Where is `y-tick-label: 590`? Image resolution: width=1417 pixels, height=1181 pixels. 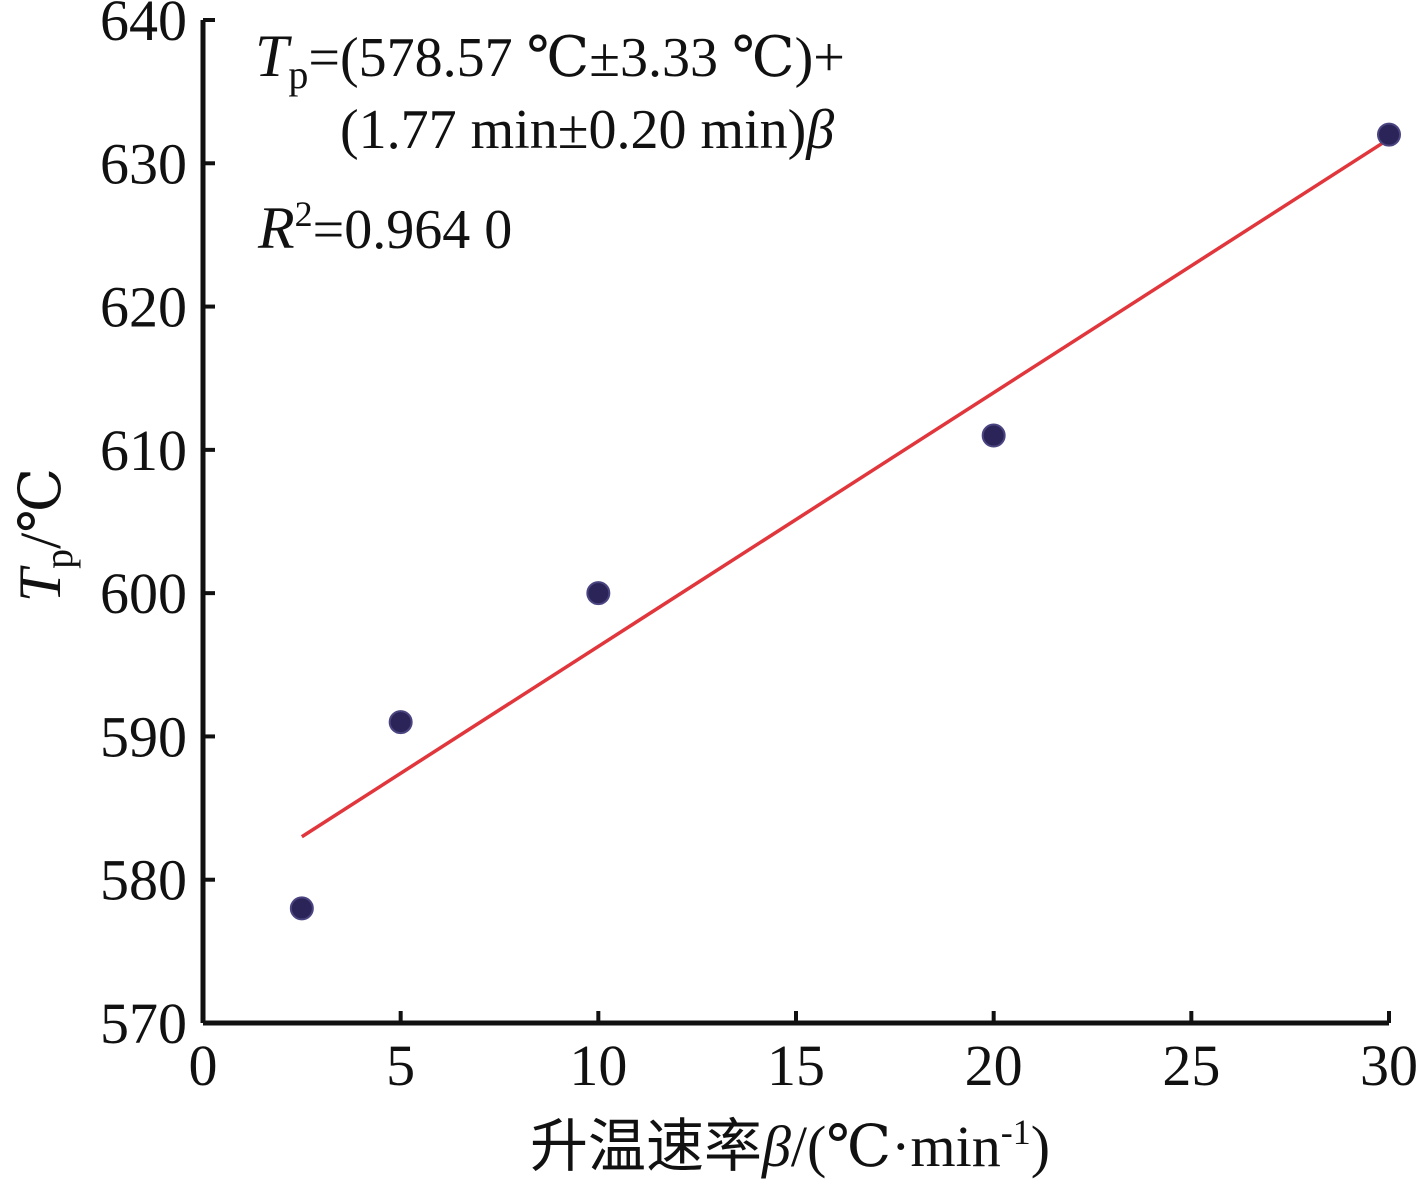 y-tick-label: 590 is located at coordinates (143, 736).